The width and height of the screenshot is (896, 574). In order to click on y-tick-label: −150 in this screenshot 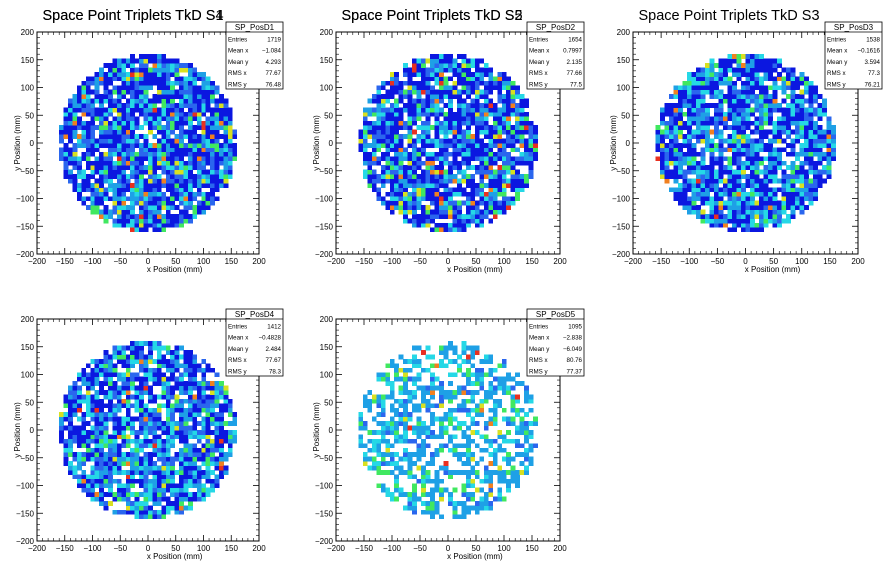, I will do `click(25, 226)`.